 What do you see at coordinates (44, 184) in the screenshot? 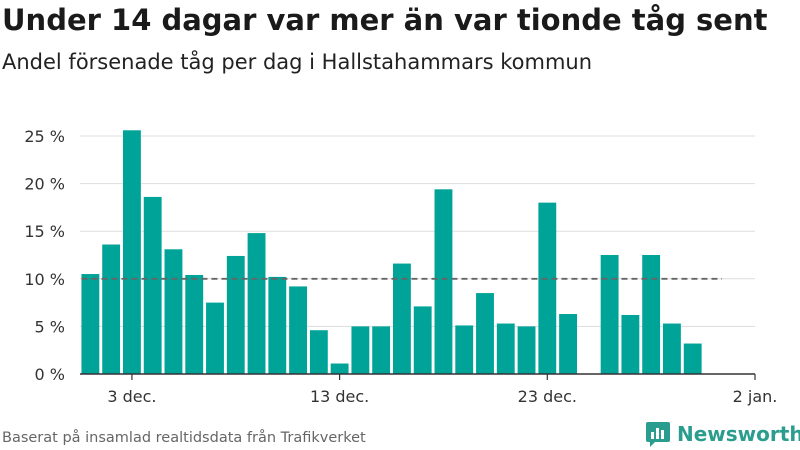
I see `y-tick-label: 20 %` at bounding box center [44, 184].